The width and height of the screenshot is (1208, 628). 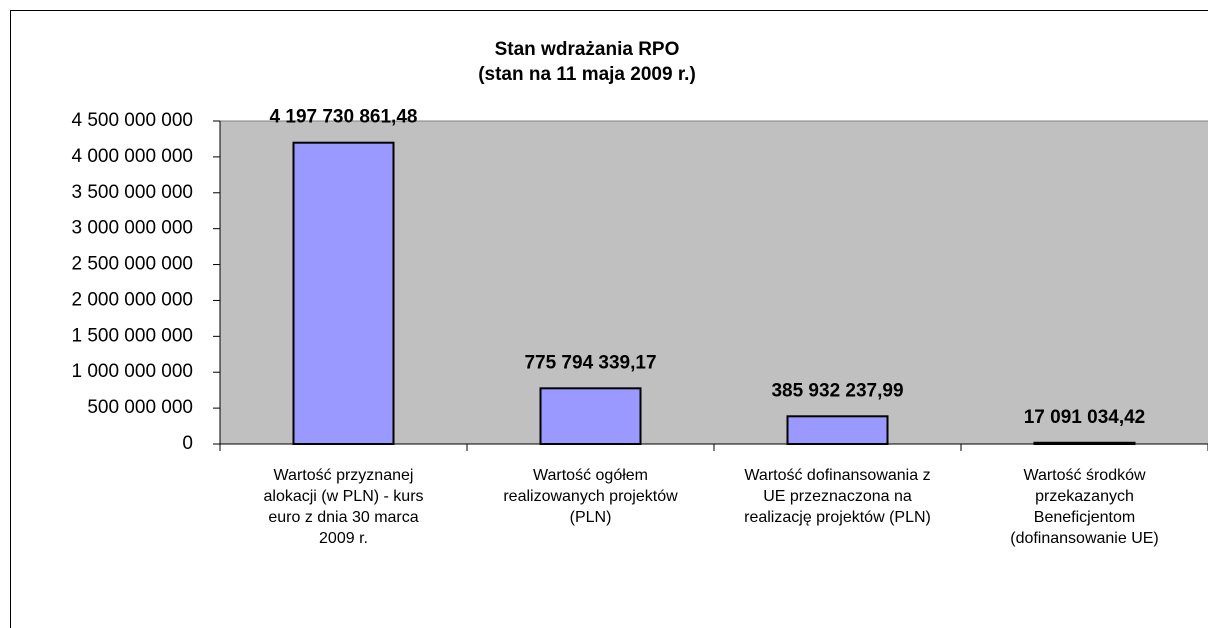 I want to click on y-tick-label: 2 000 000 000, so click(x=132, y=299).